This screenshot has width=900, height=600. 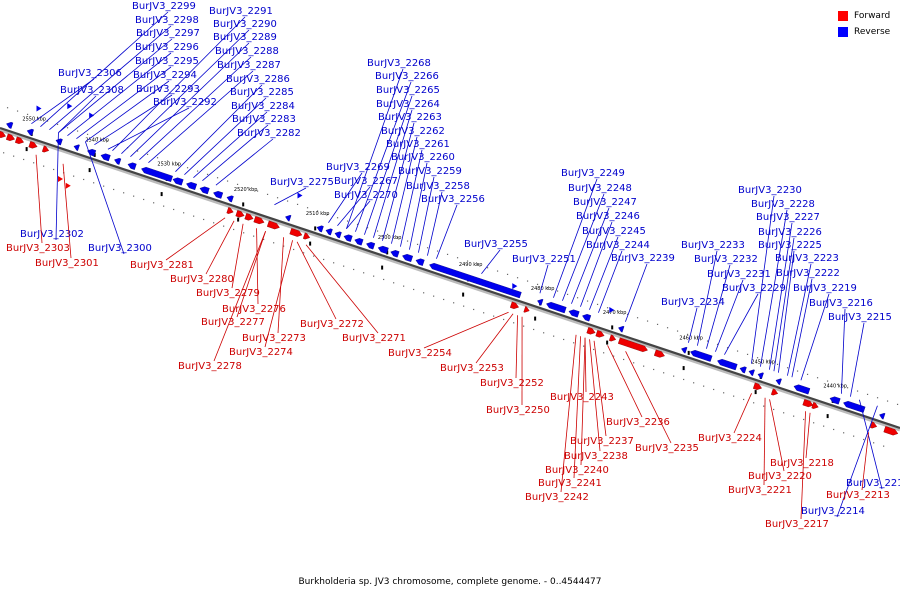 I want to click on gene-label: BurJV3_2212, so click(x=873, y=483).